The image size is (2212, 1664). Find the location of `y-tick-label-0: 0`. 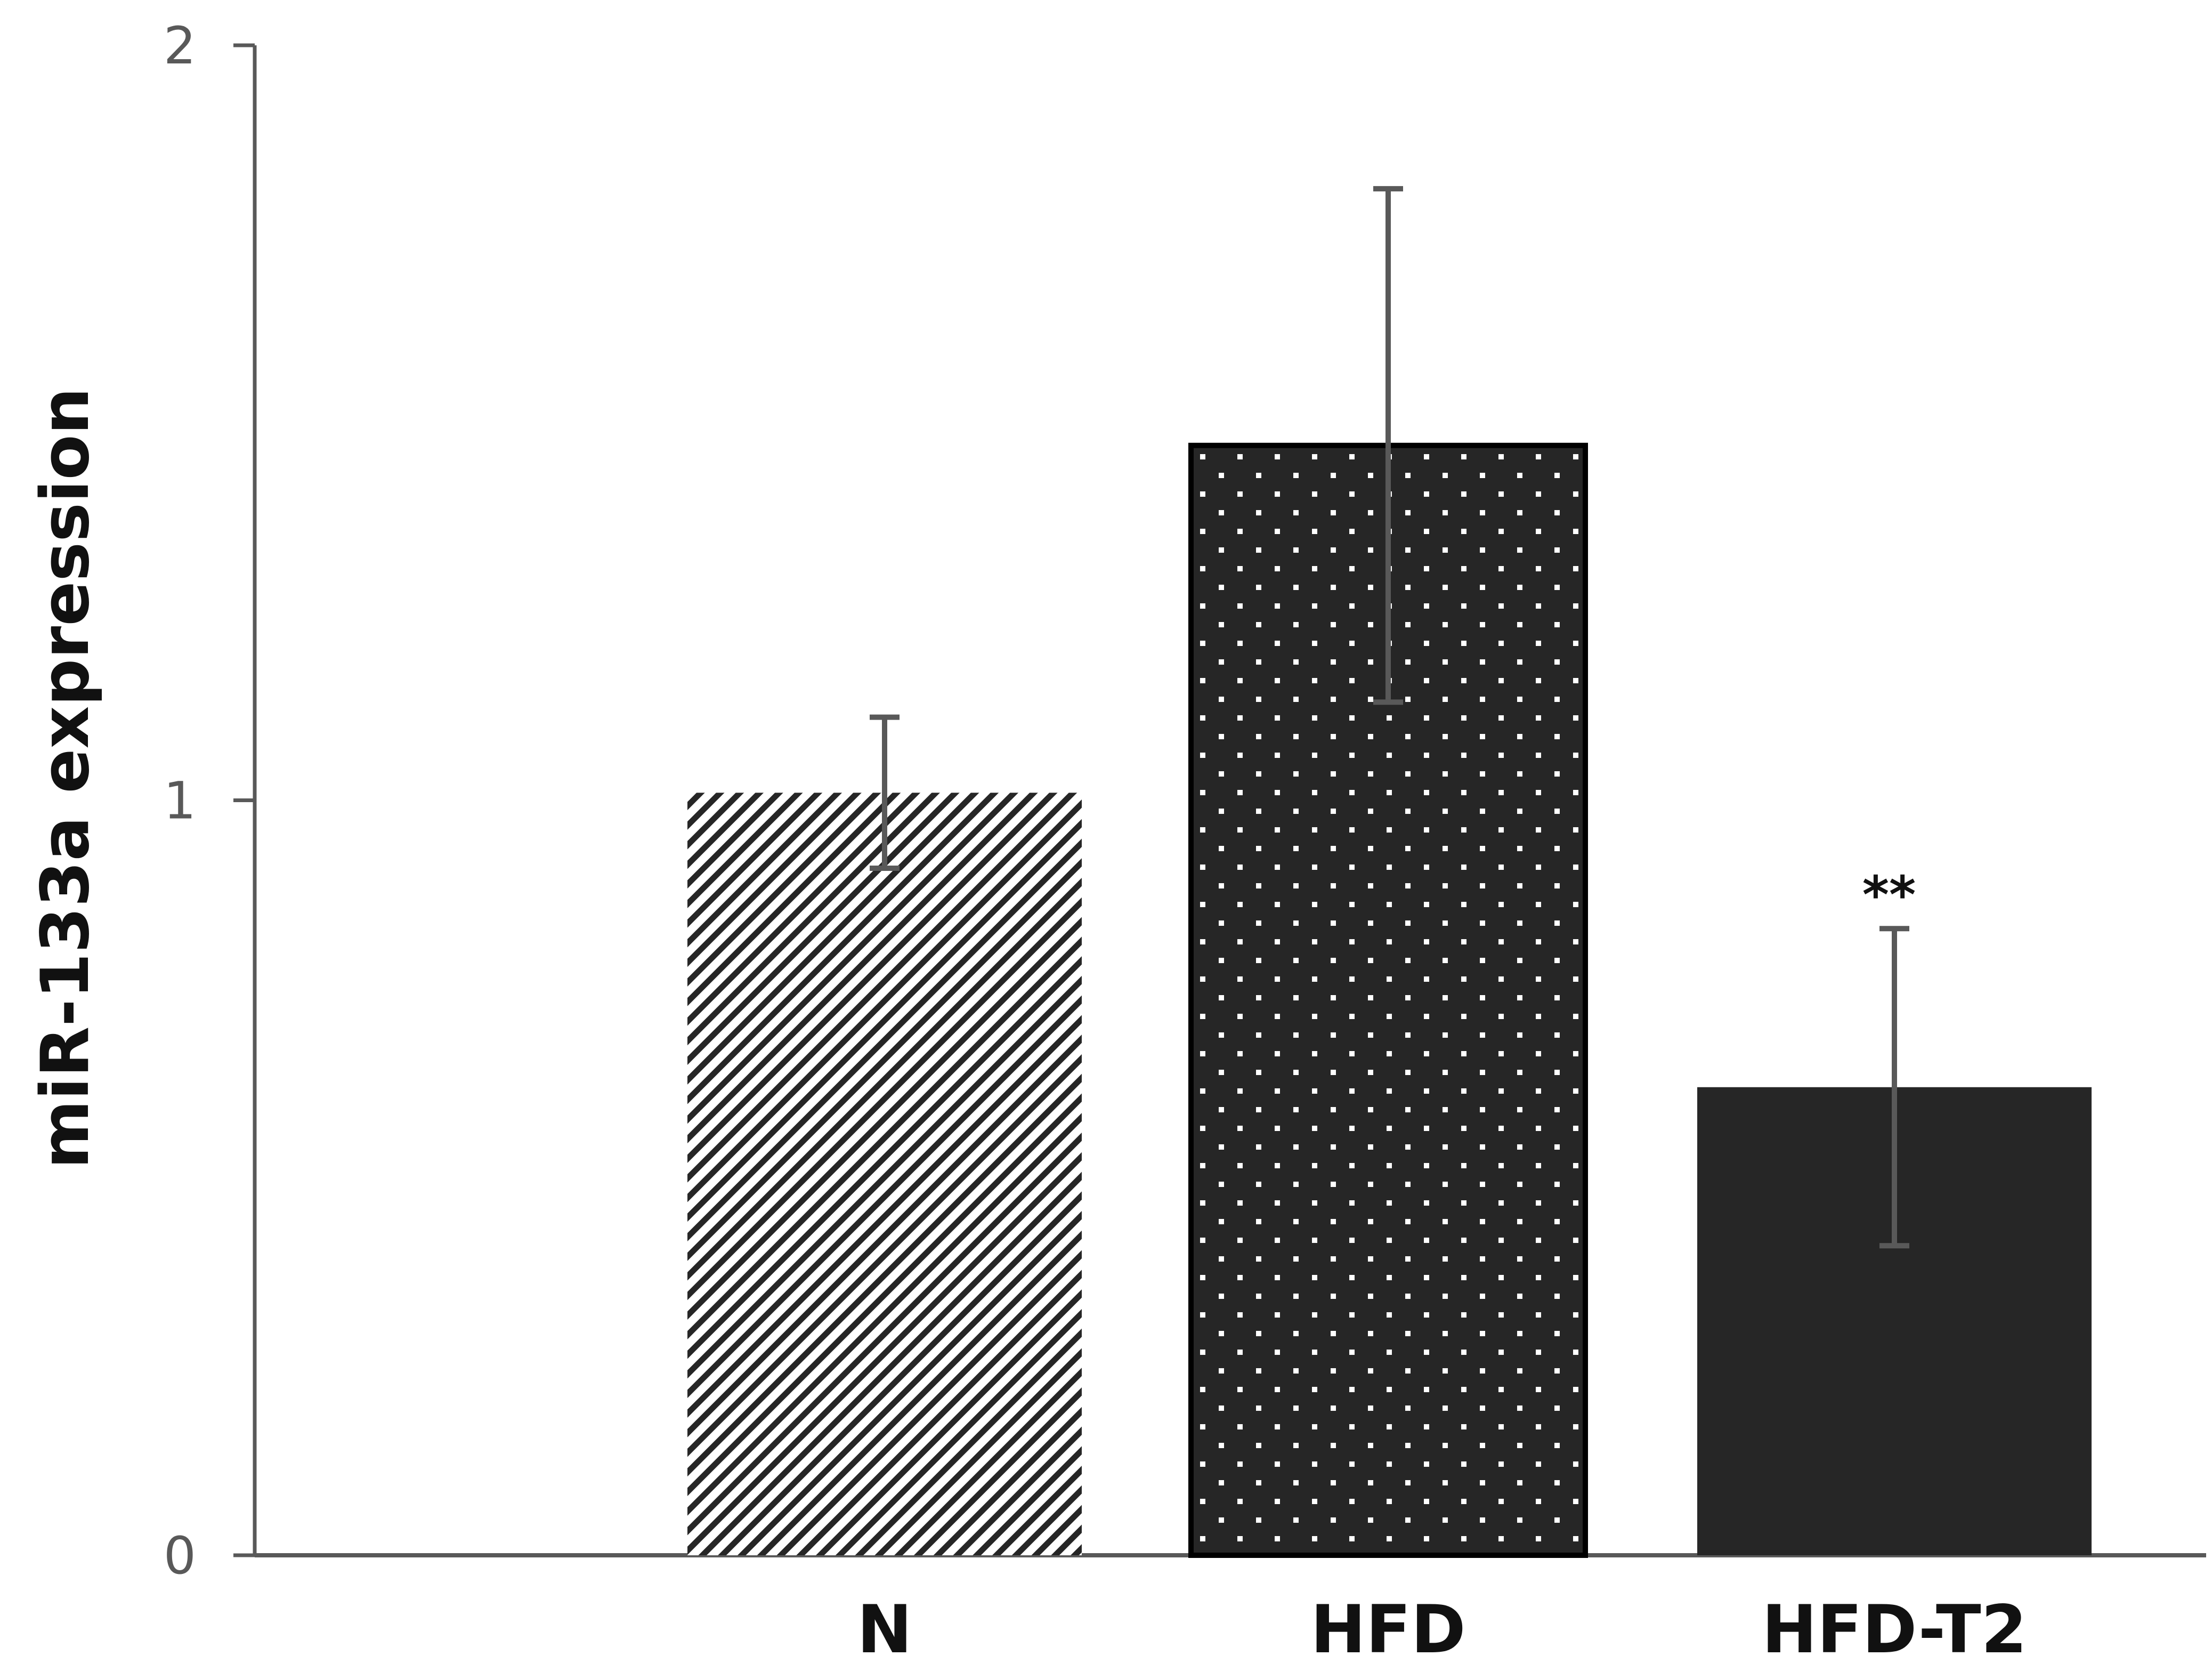

y-tick-label-0: 0 is located at coordinates (180, 1556).